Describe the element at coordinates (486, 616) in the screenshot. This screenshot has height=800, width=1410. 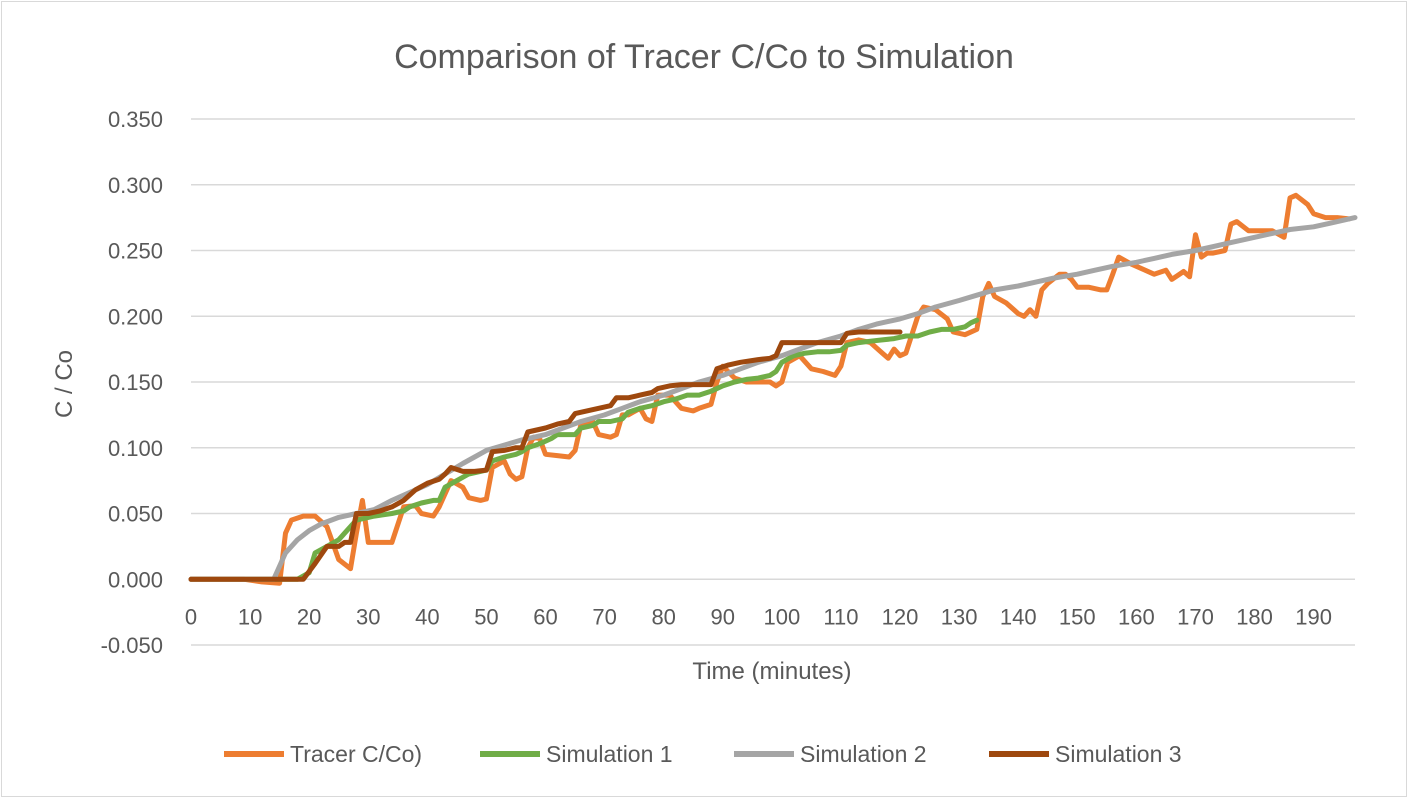
I see `x-tick-label: 50` at that location.